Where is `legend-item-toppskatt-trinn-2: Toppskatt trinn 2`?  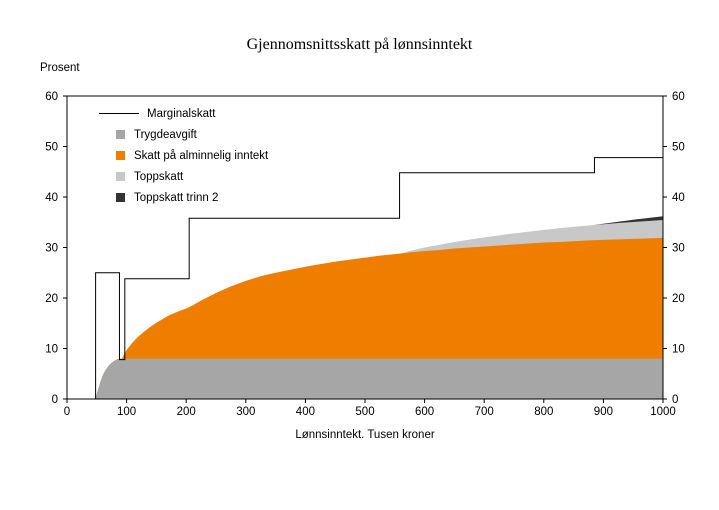
legend-item-toppskatt-trinn-2: Toppskatt trinn 2 is located at coordinates (183, 197).